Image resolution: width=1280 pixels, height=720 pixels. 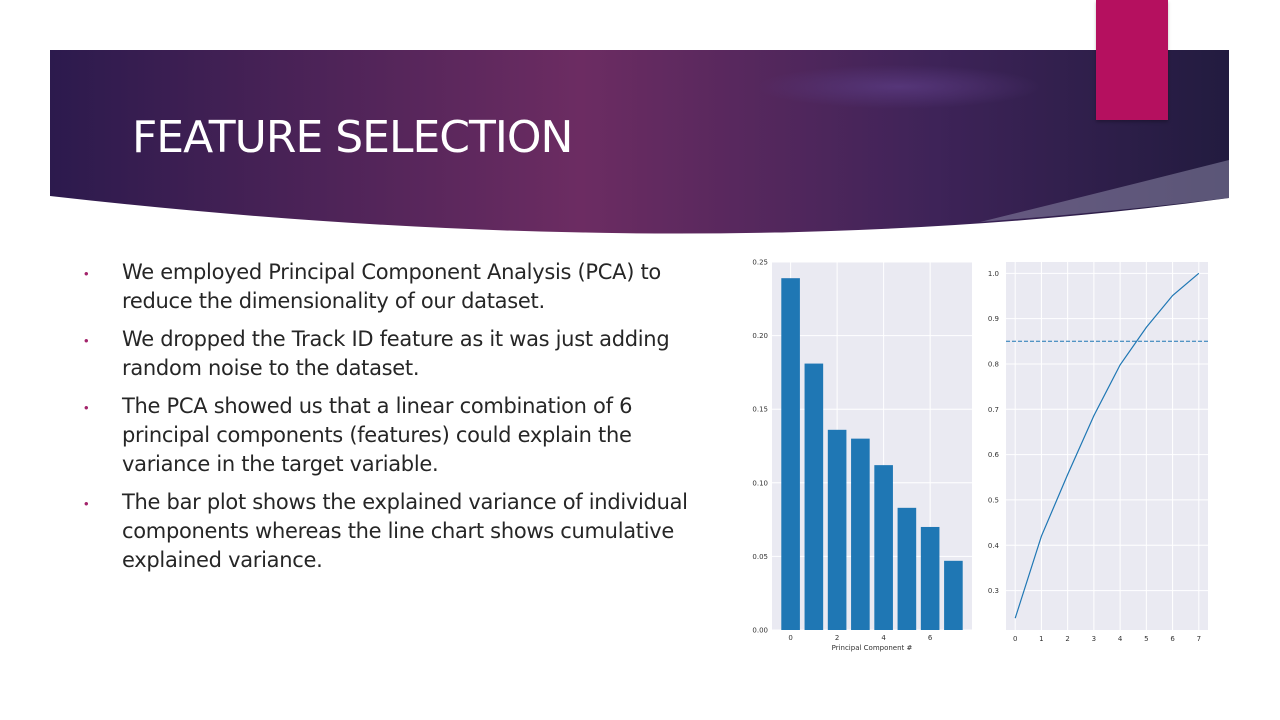 I want to click on accent-block, so click(x=1132, y=60).